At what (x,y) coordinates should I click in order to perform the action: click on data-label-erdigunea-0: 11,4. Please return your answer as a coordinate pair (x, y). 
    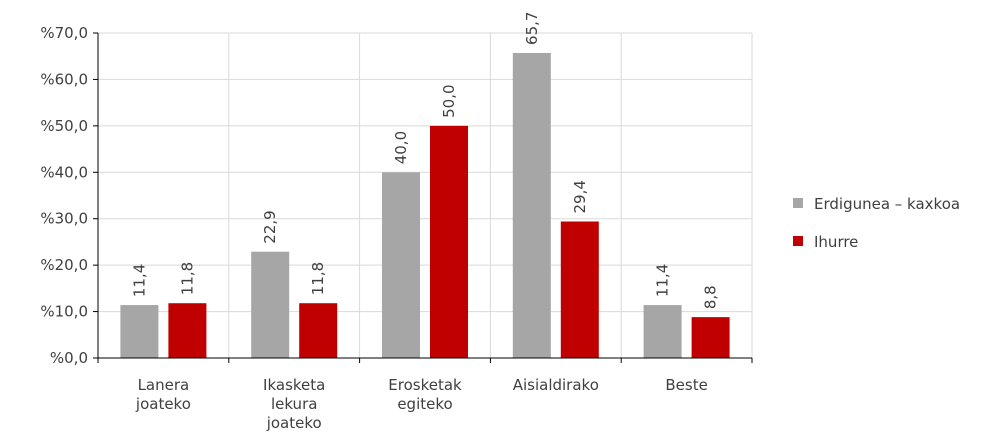
    Looking at the image, I should click on (139, 280).